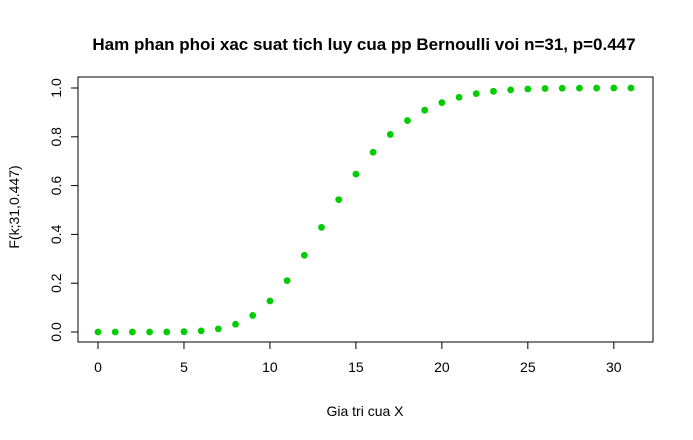  Describe the element at coordinates (358, 358) in the screenshot. I see `x-axis: 0 5 10 15 20 25 30` at that location.